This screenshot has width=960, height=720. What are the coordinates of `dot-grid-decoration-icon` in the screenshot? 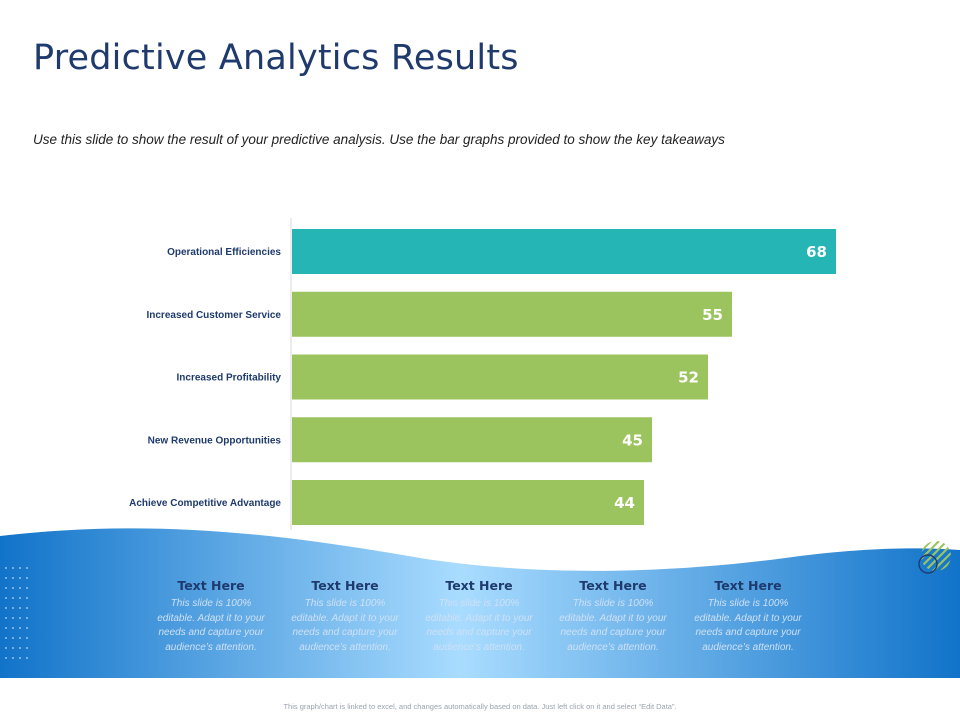 It's located at (16, 613).